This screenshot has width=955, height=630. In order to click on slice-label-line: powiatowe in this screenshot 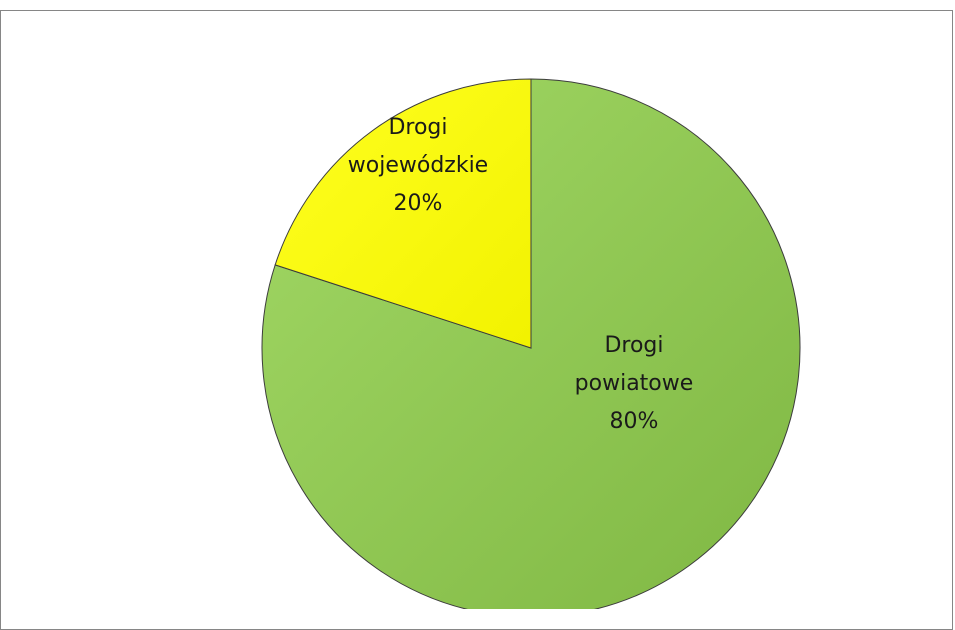, I will do `click(634, 383)`.